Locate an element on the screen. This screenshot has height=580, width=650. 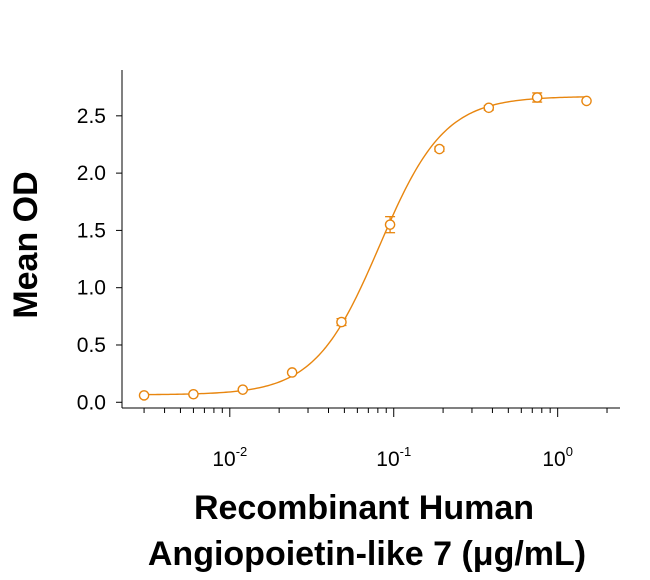
y-tick-label: 0.5 is located at coordinates (91, 345).